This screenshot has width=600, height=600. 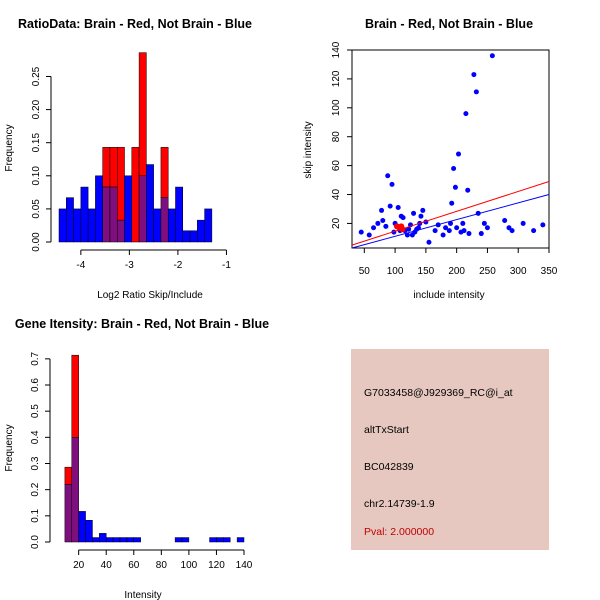 What do you see at coordinates (9, 147) in the screenshot?
I see `ratio-y-axis-label: Frequency` at bounding box center [9, 147].